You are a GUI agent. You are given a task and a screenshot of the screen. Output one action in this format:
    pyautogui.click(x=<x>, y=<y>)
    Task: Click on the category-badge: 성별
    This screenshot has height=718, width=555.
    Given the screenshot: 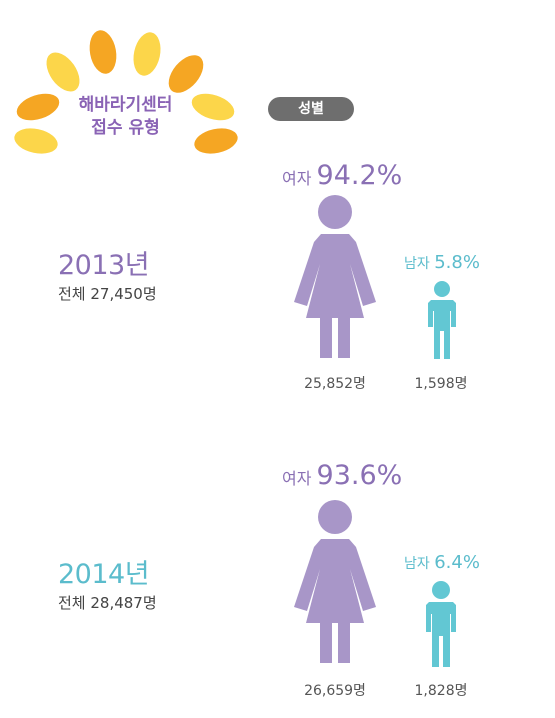 What is the action you would take?
    pyautogui.click(x=311, y=109)
    